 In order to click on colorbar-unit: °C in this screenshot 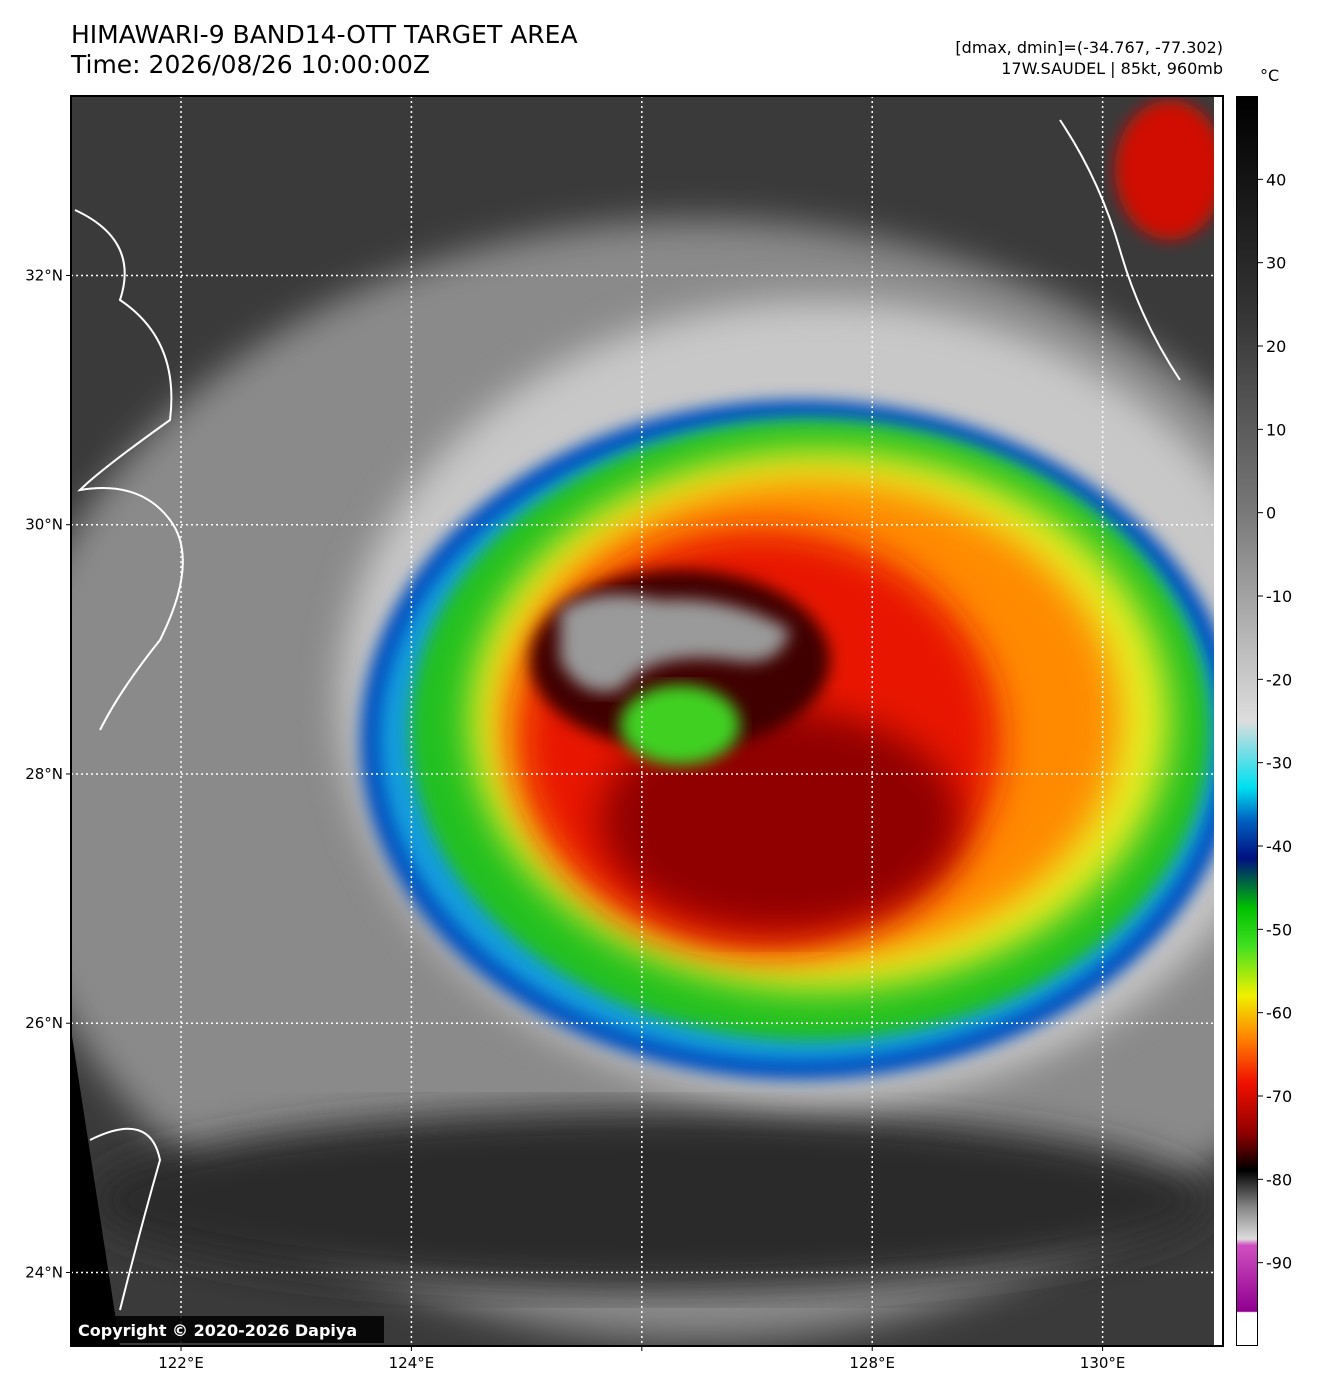, I will do `click(1270, 75)`.